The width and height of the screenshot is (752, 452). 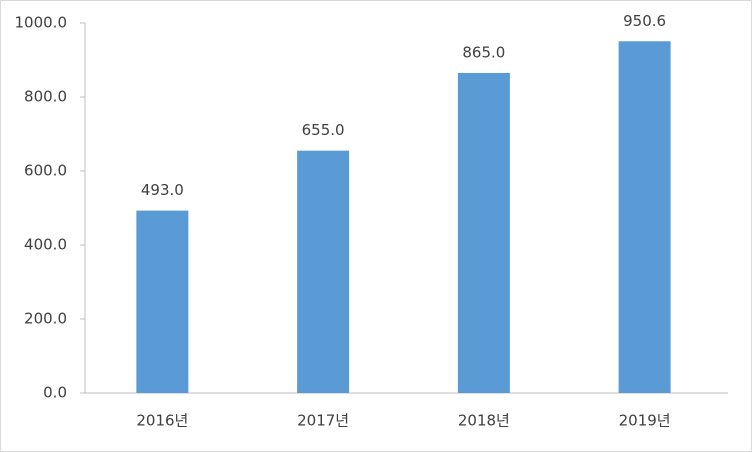 What do you see at coordinates (484, 421) in the screenshot?
I see `x-tick-label: 2018년` at bounding box center [484, 421].